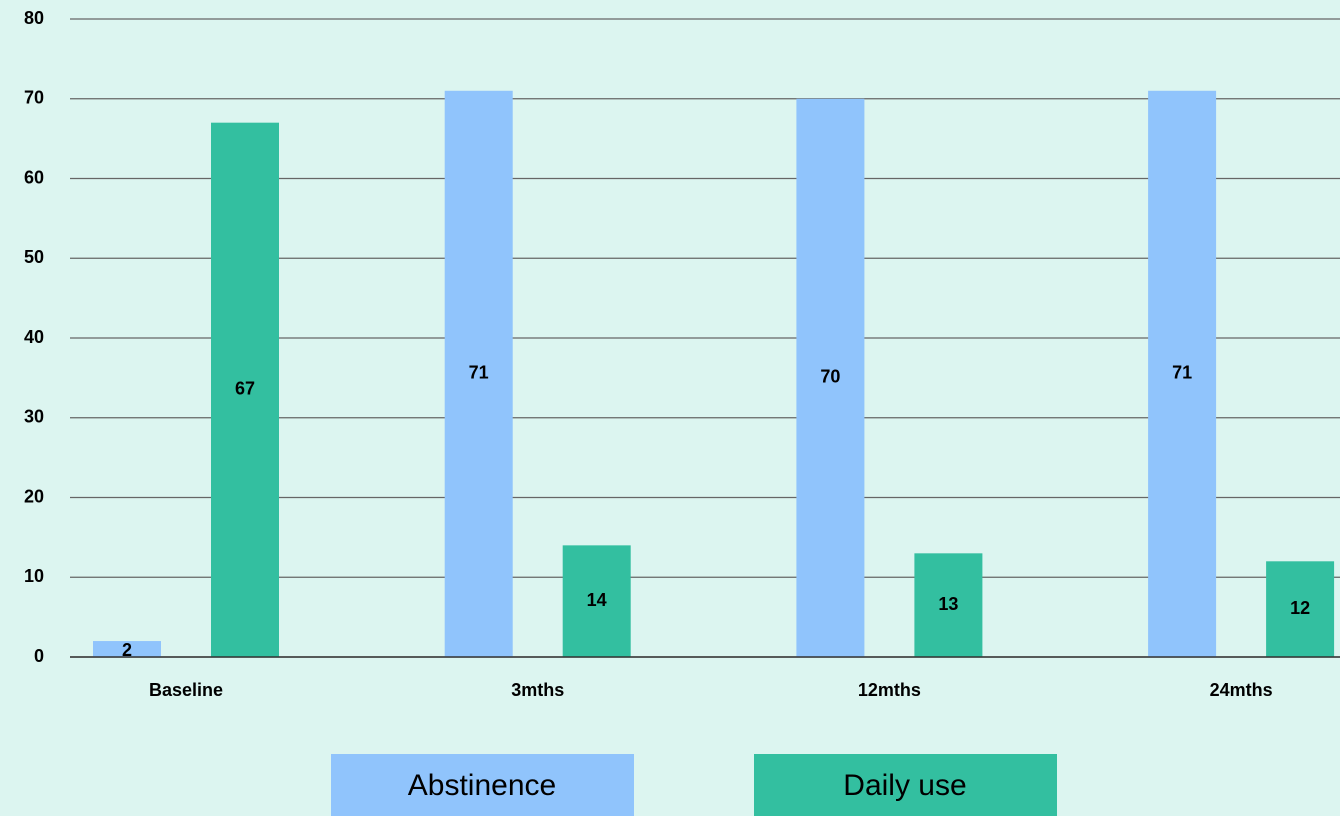  Describe the element at coordinates (889, 690) in the screenshot. I see `x-tick-label: 12mths` at that location.